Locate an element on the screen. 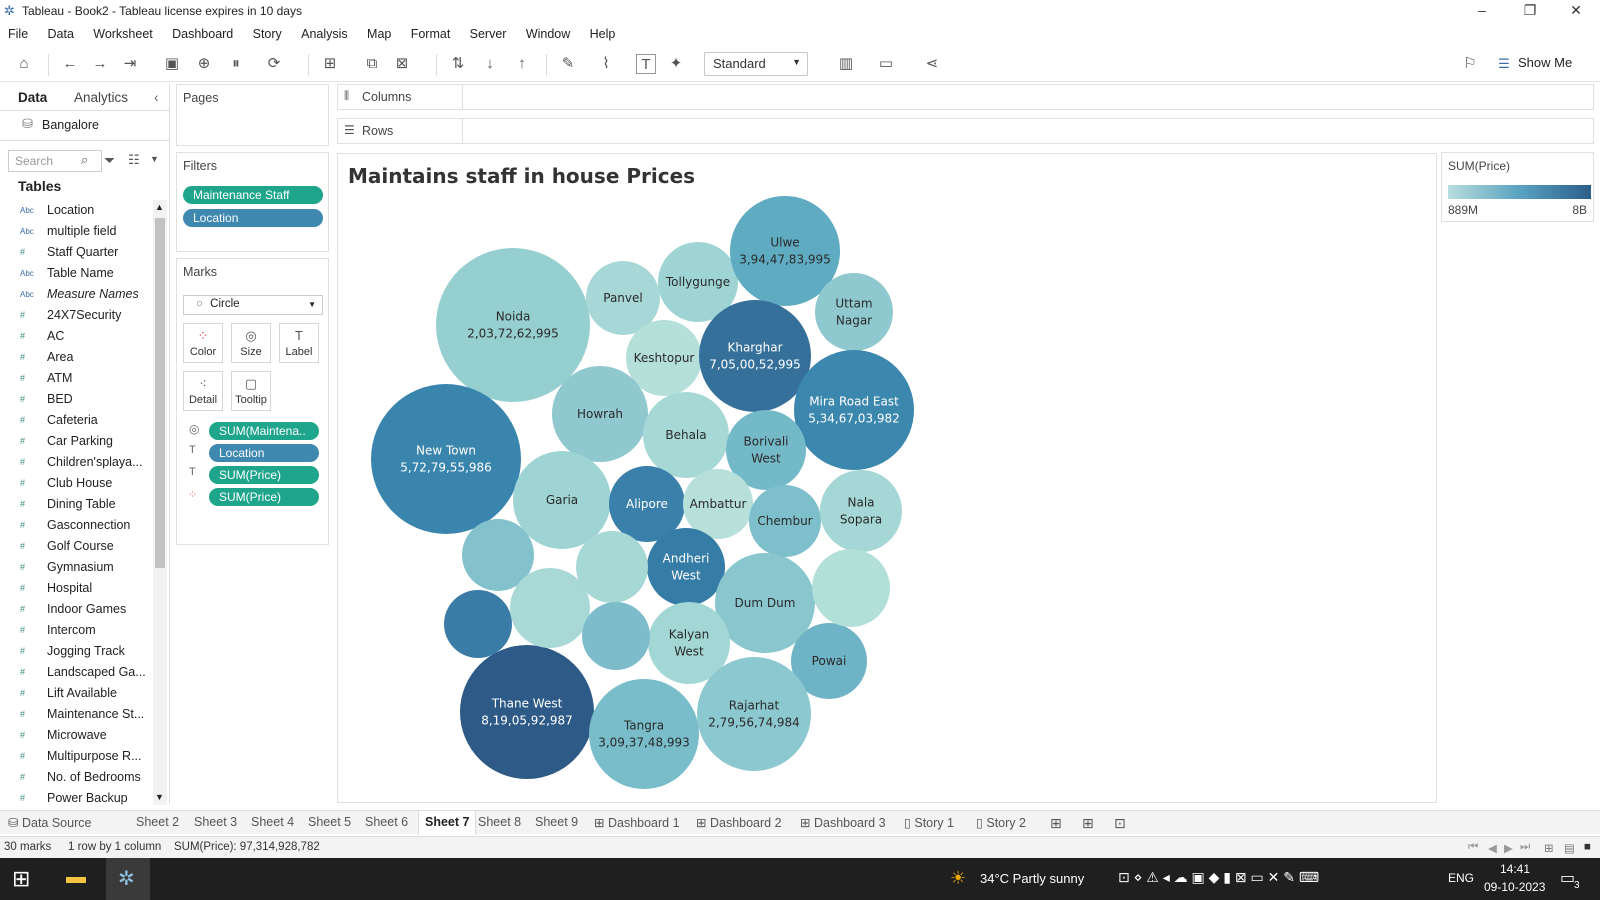 The width and height of the screenshot is (1600, 900). clock-time: 14:41 is located at coordinates (1515, 869).